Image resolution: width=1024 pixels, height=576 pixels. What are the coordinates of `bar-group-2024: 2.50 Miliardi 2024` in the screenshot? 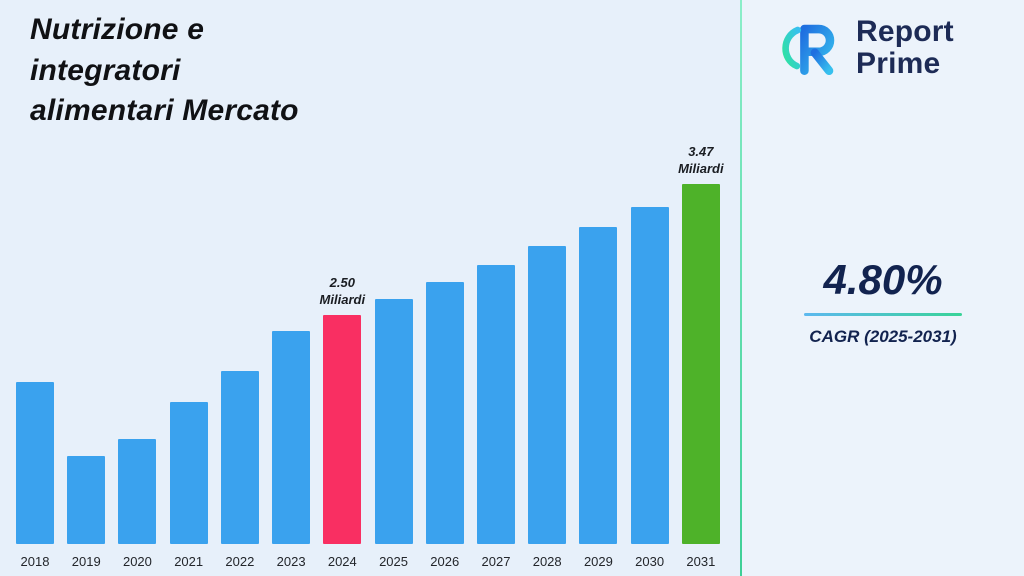 It's located at (343, 422).